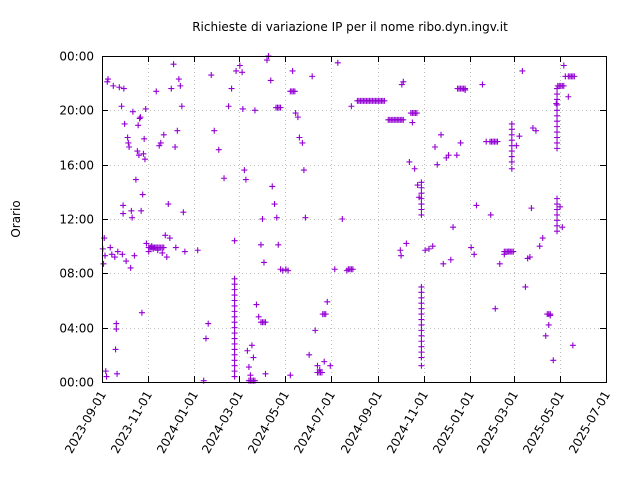  Describe the element at coordinates (16, 218) in the screenshot. I see `y-axis-label: Orario` at that location.